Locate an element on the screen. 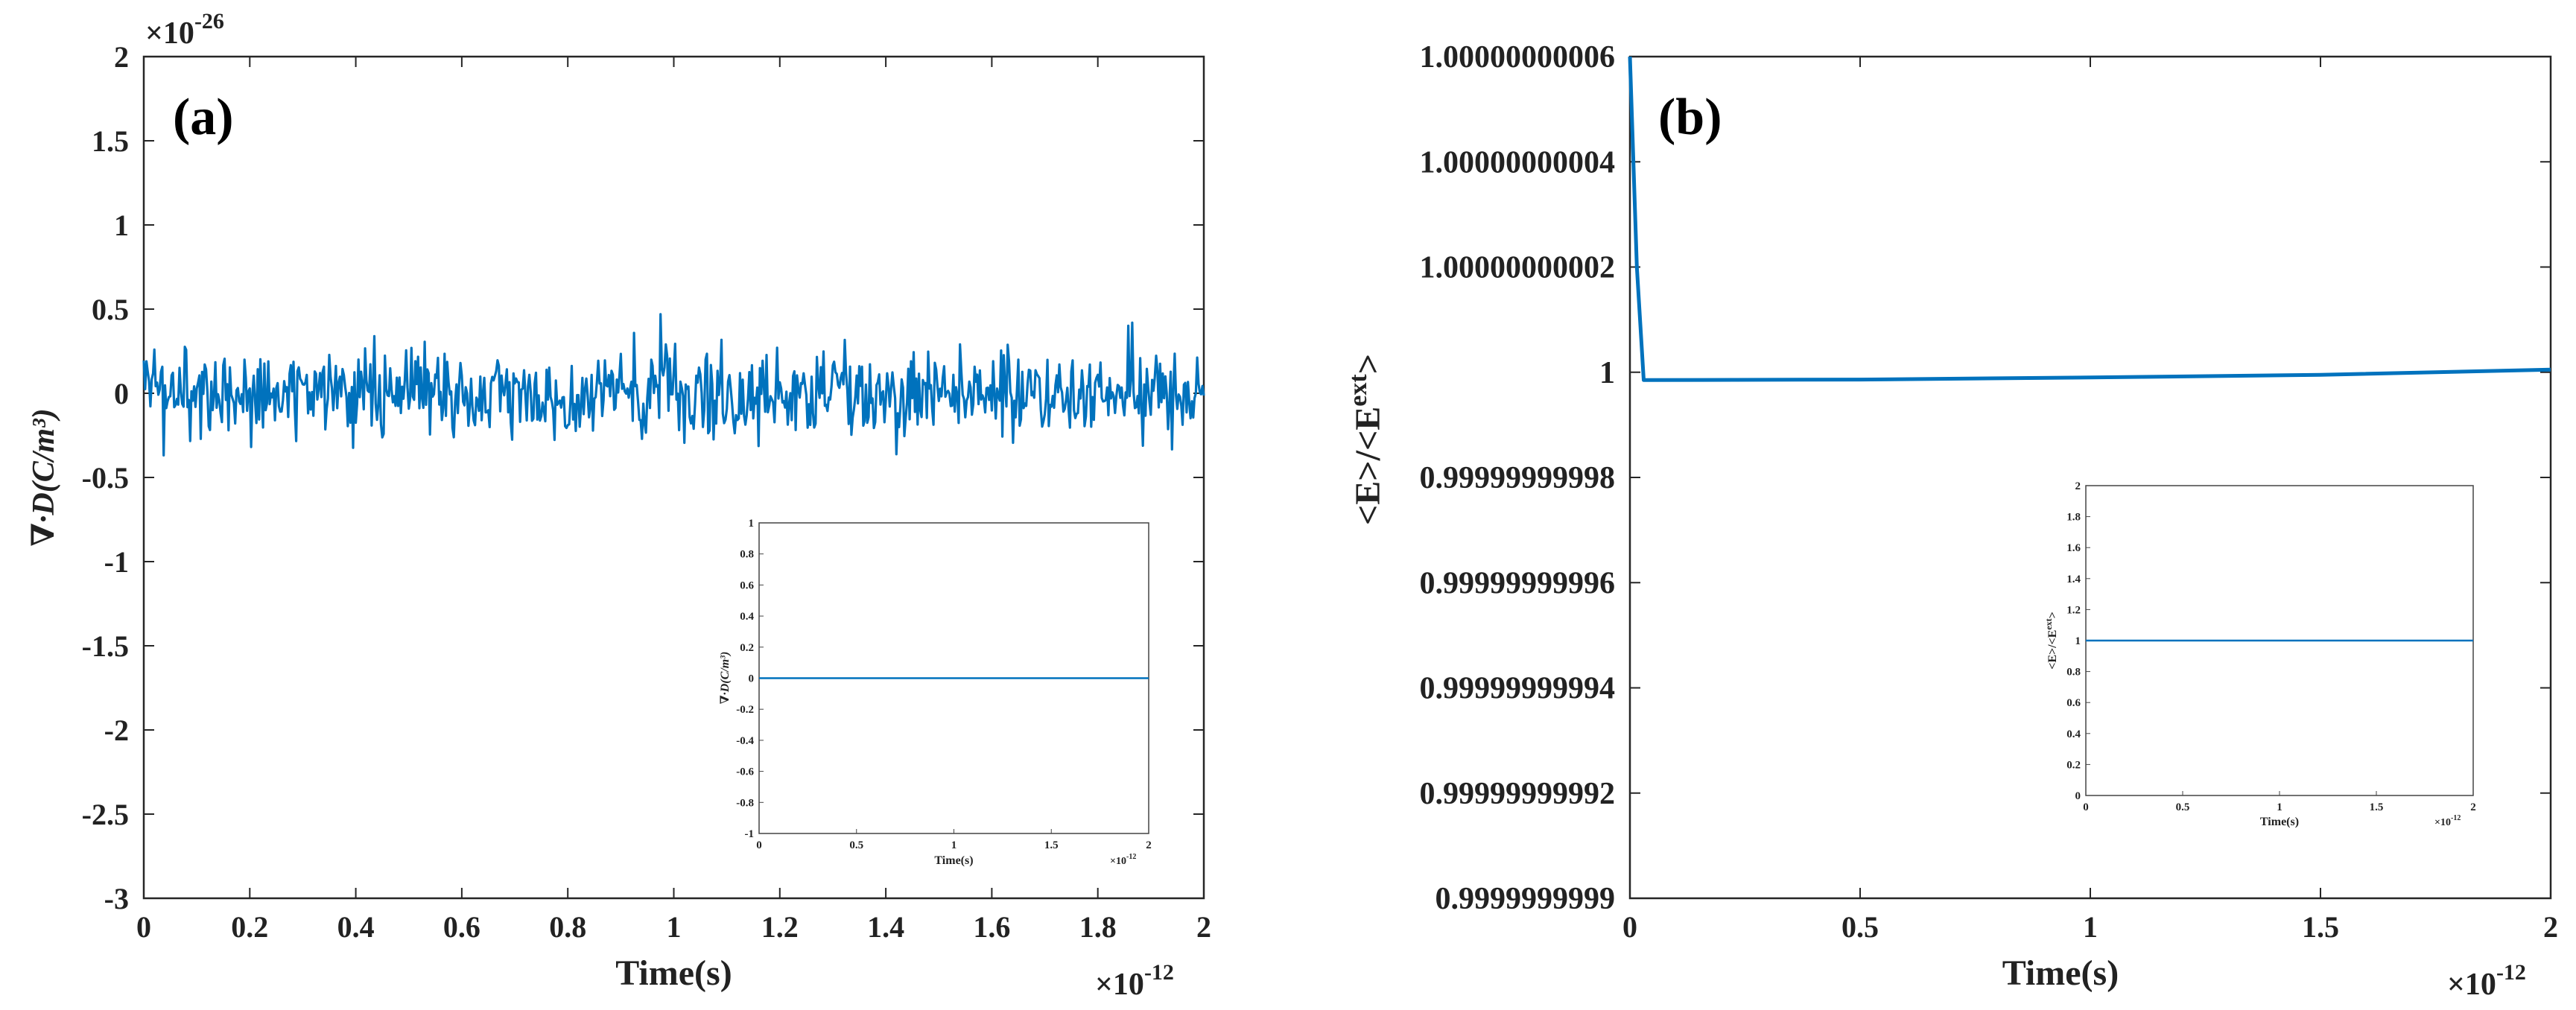  panel-b-xtick-label: 0.5 is located at coordinates (1860, 927).